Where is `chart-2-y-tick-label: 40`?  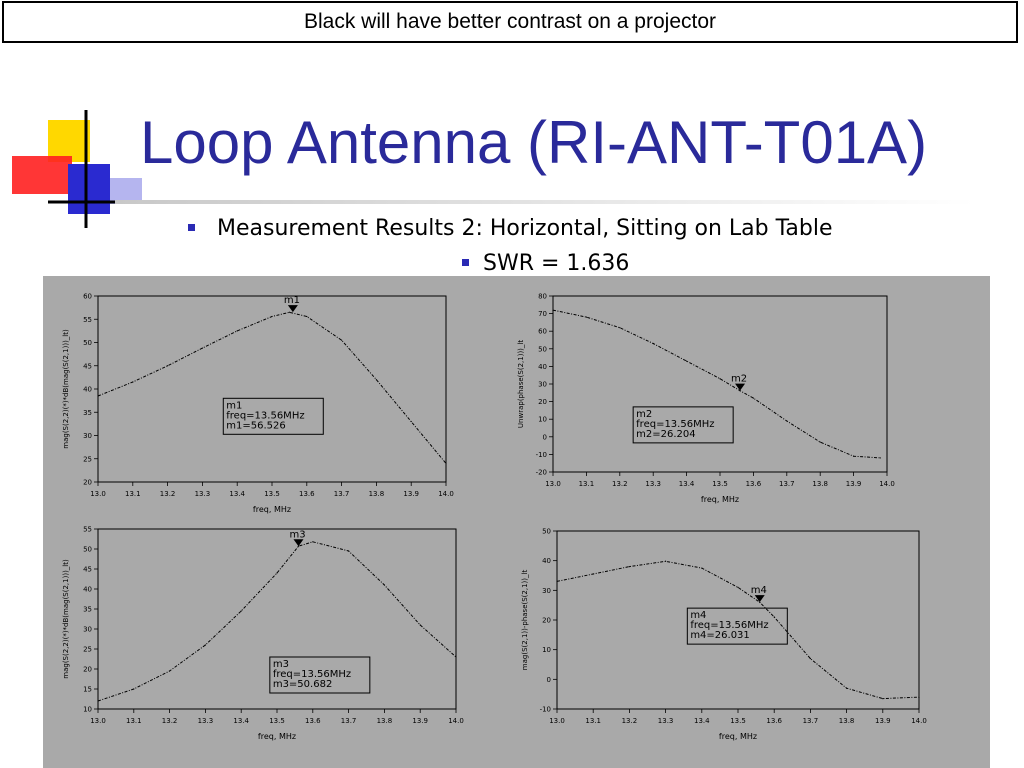 chart-2-y-tick-label: 40 is located at coordinates (542, 367).